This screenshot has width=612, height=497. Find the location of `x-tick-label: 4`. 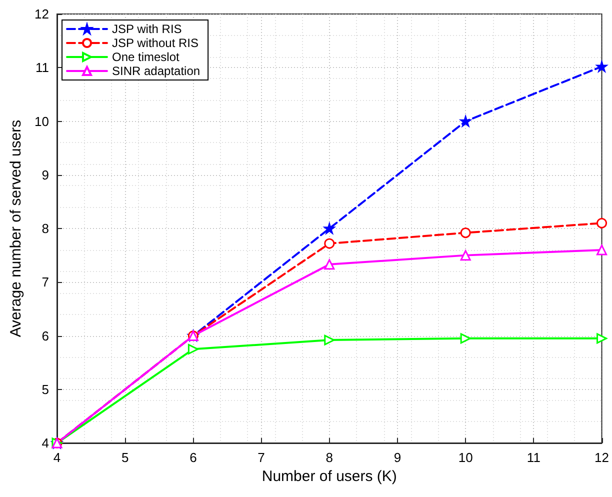

x-tick-label: 4 is located at coordinates (57, 457).